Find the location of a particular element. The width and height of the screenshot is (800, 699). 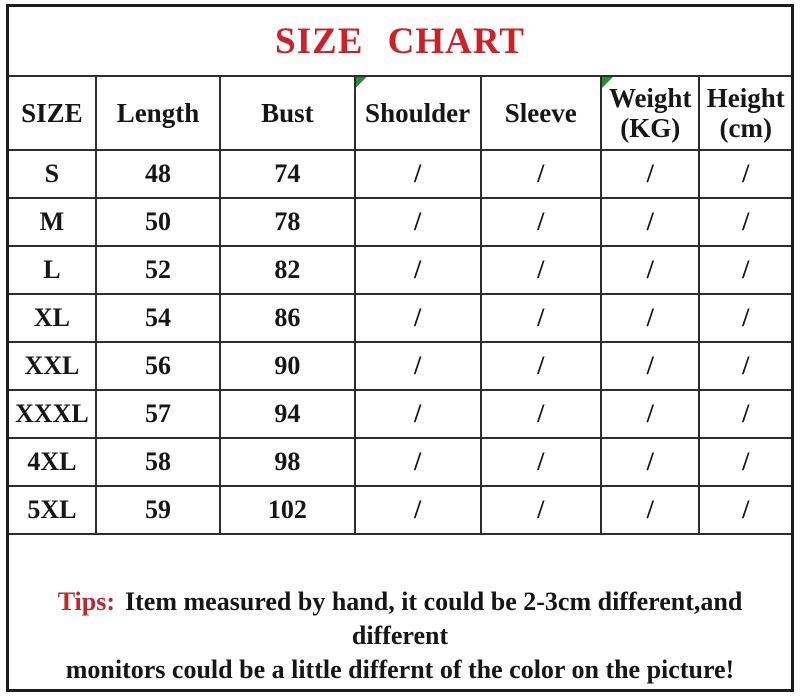

size-cell: XXXL is located at coordinates (53, 414).